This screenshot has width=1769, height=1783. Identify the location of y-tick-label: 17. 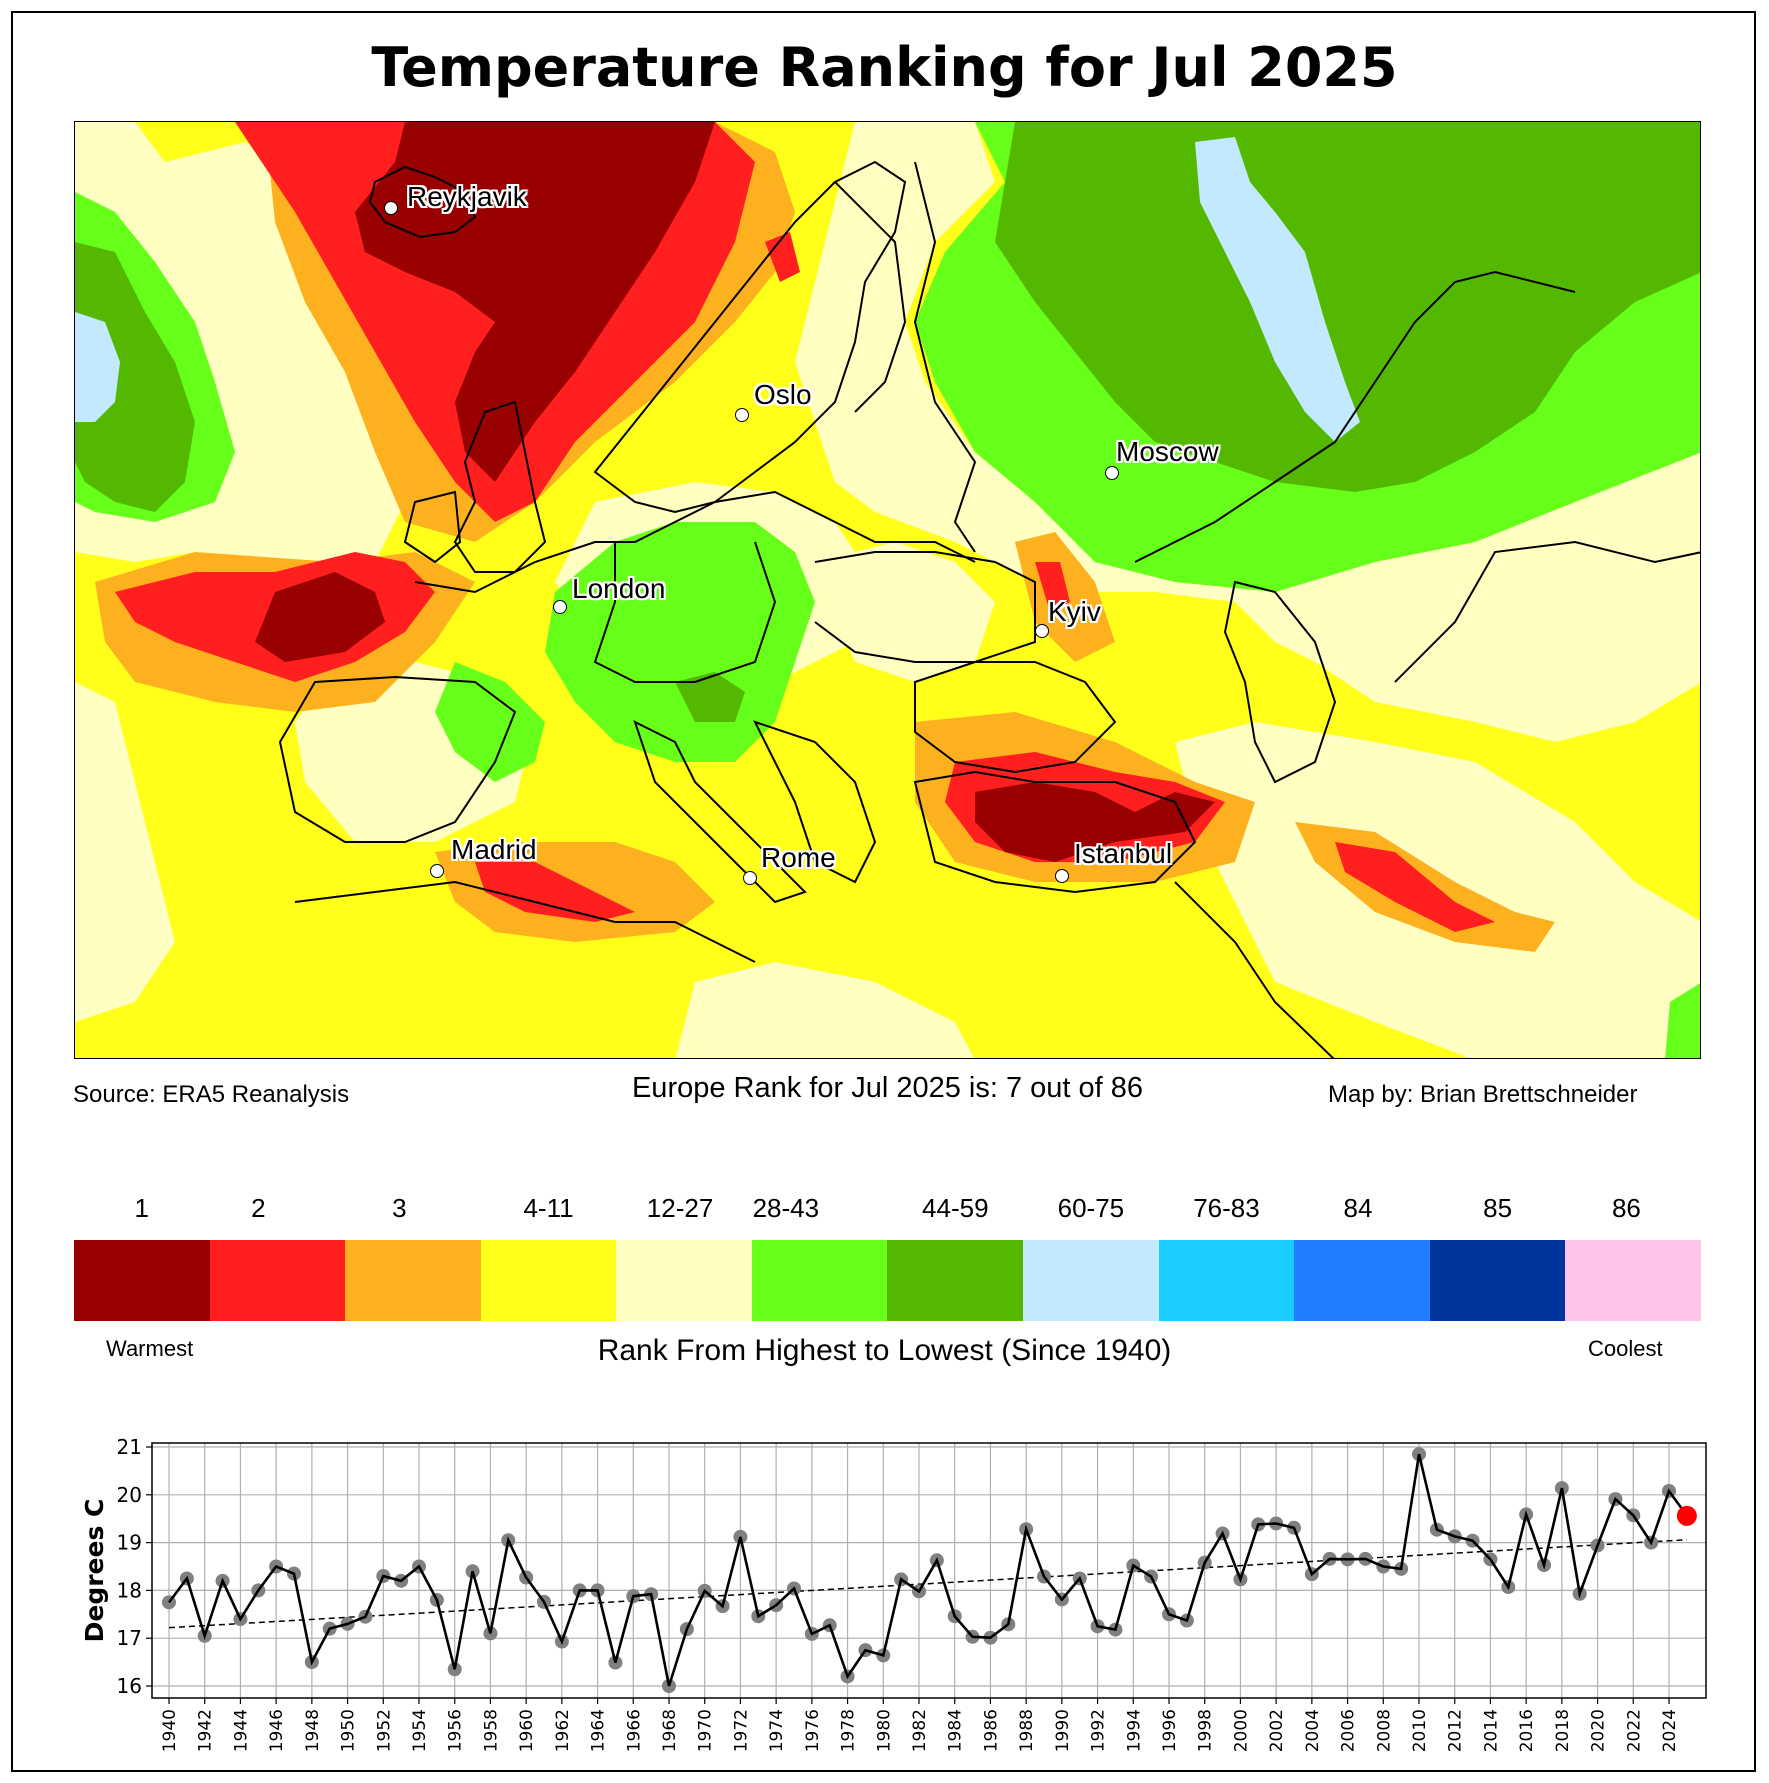
(129, 1638).